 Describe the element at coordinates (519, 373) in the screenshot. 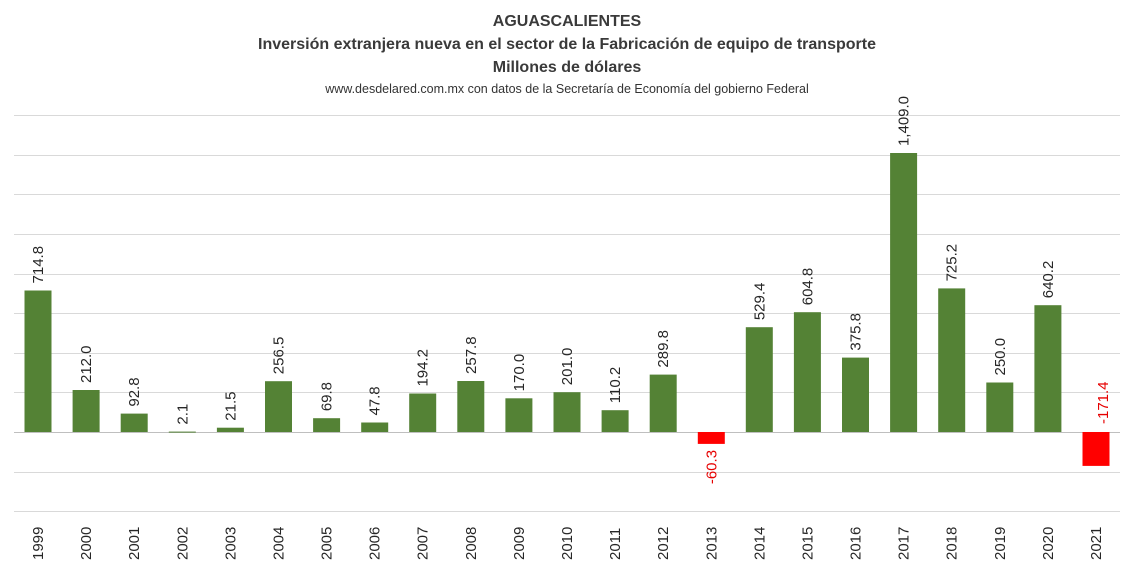

I see `data-label-2009: 170.0` at that location.